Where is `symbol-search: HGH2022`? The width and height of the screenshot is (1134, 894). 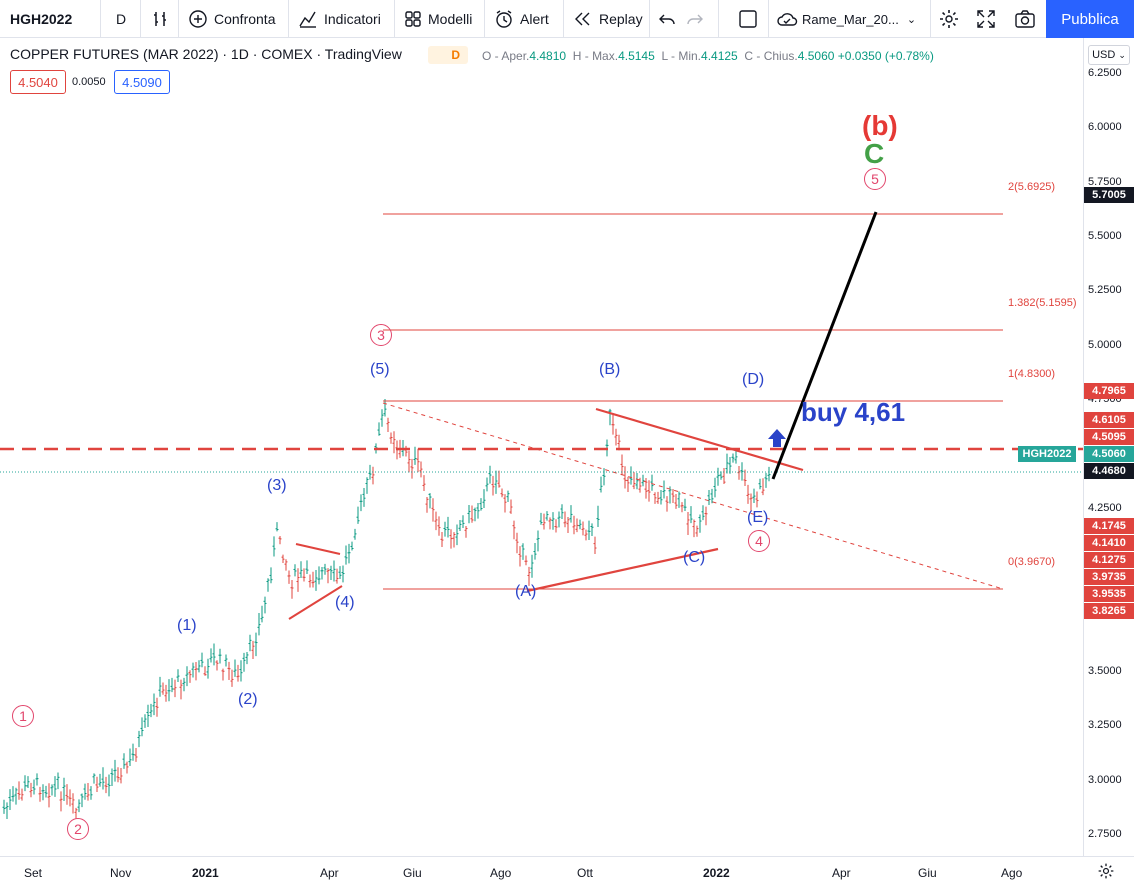 symbol-search: HGH2022 is located at coordinates (41, 19).